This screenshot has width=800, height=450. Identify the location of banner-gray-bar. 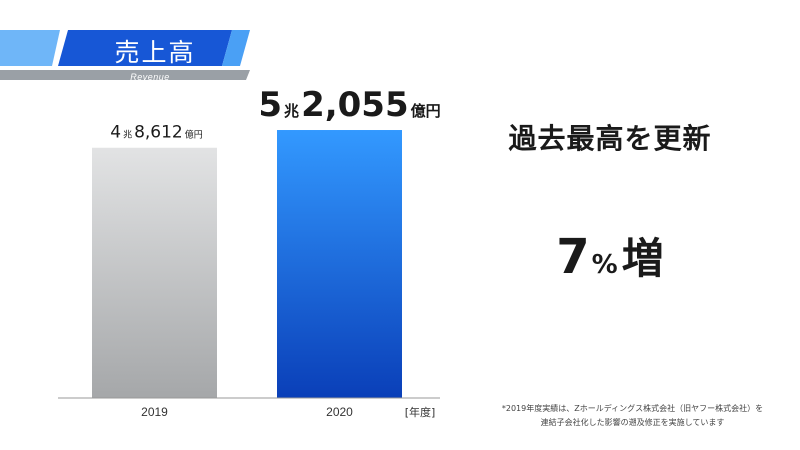
(125, 75).